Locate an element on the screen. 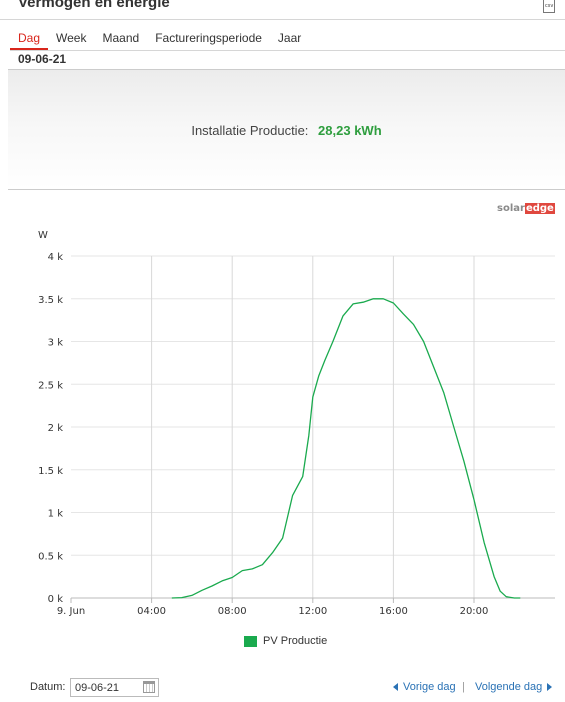  period-tabs: Dag Week Maand Factureringsperiode Jaar is located at coordinates (159, 40).